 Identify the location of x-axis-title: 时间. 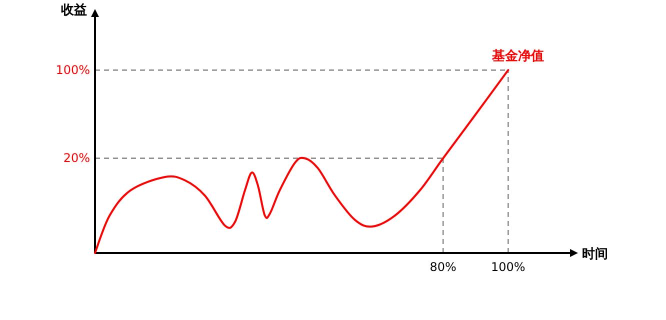
(595, 254).